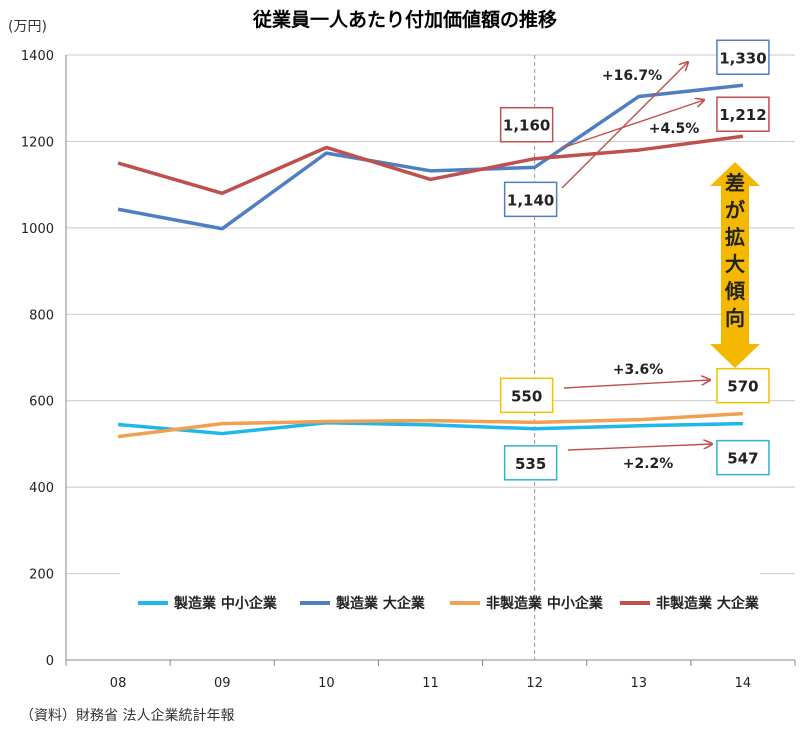 This screenshot has width=800, height=730. What do you see at coordinates (380, 603) in the screenshot?
I see `legend-label: 製造業 大企業` at bounding box center [380, 603].